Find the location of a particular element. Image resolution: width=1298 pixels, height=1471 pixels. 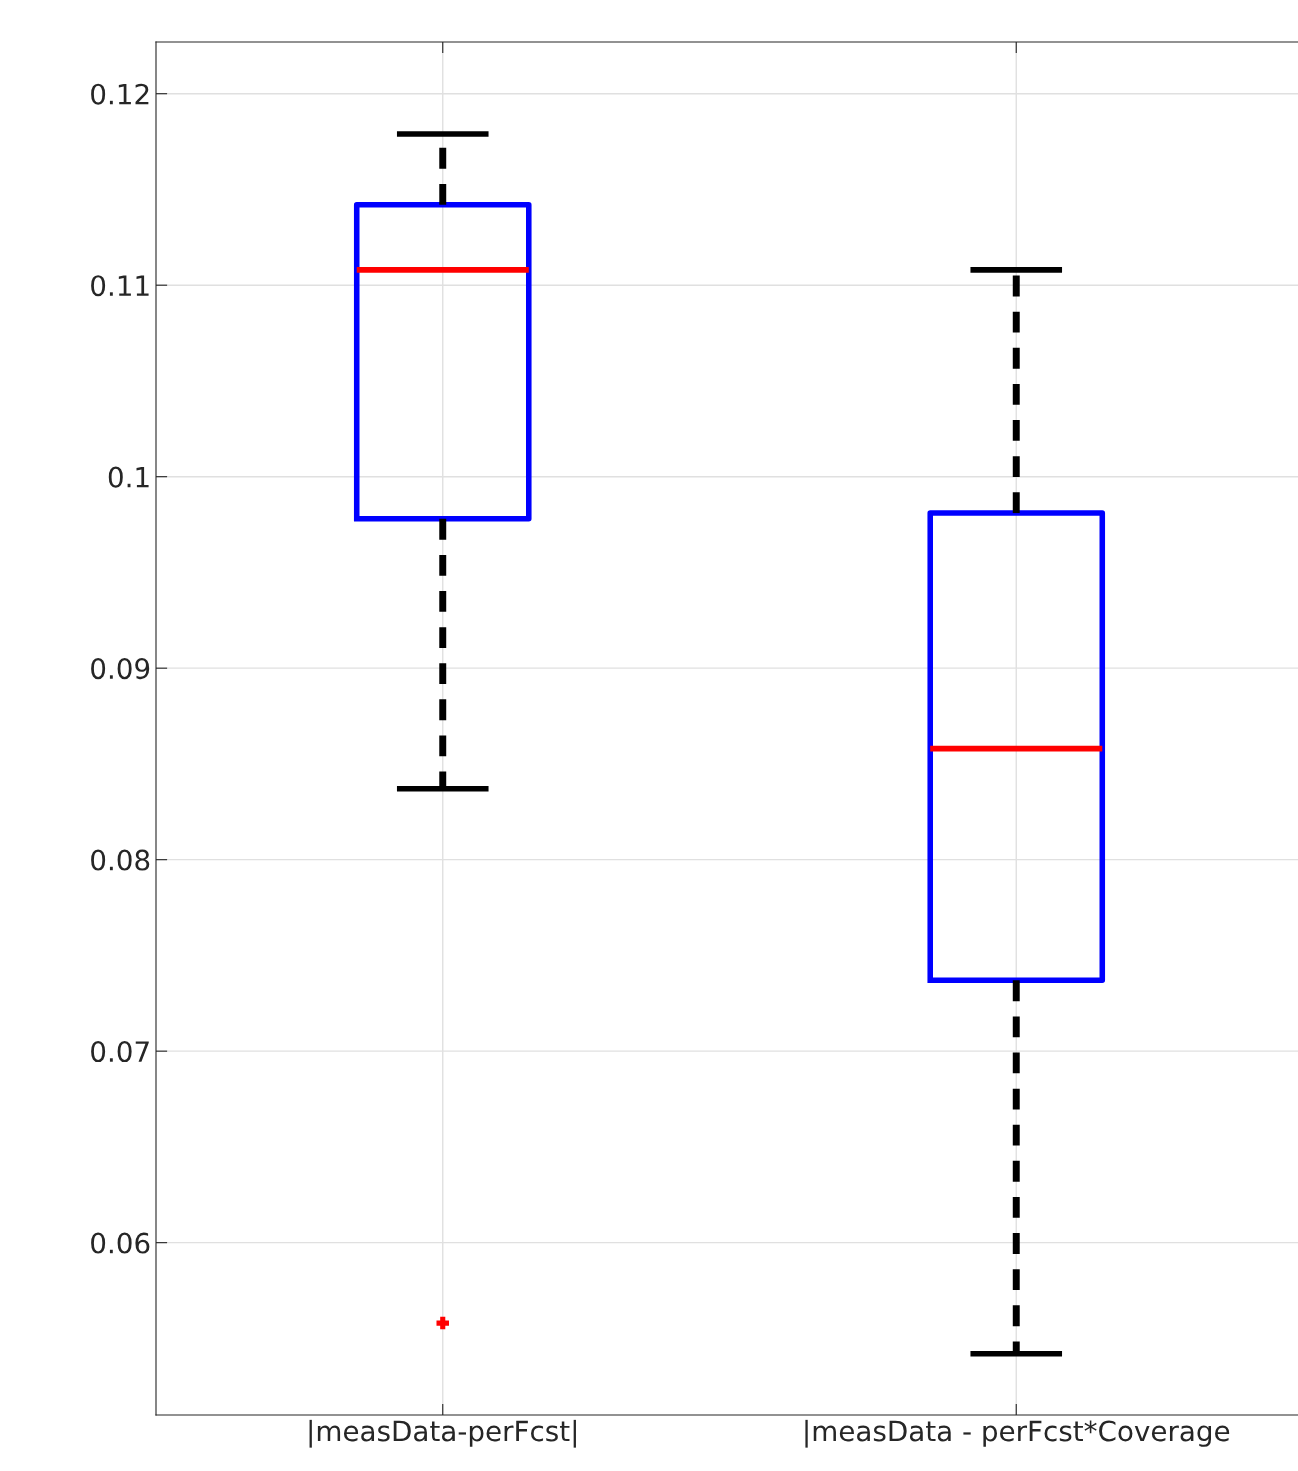

y-tick-label: 0.08 is located at coordinates (120, 860).